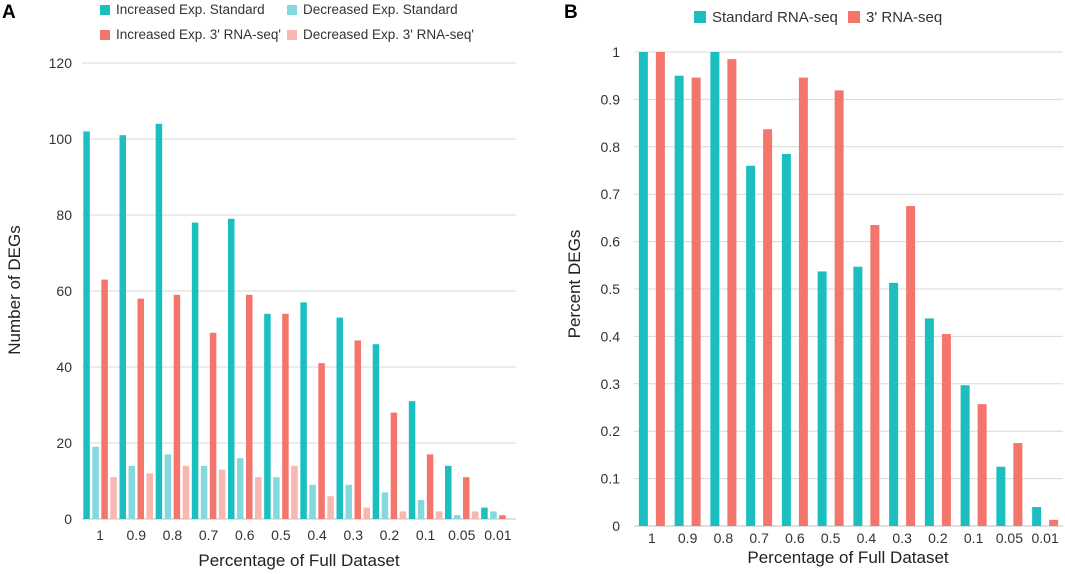 This screenshot has height=574, width=1065. Describe the element at coordinates (14, 289) in the screenshot. I see `panel-a-ylabel: Number of DEGs` at that location.